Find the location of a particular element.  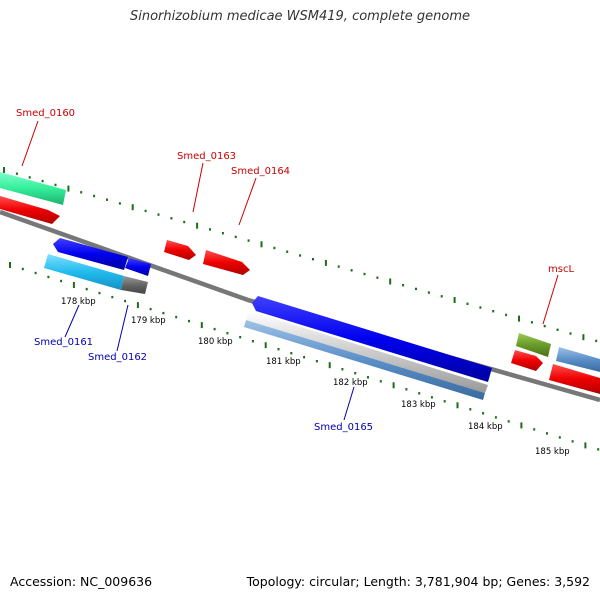

kbp-label-178: 178 kbp is located at coordinates (78, 302).